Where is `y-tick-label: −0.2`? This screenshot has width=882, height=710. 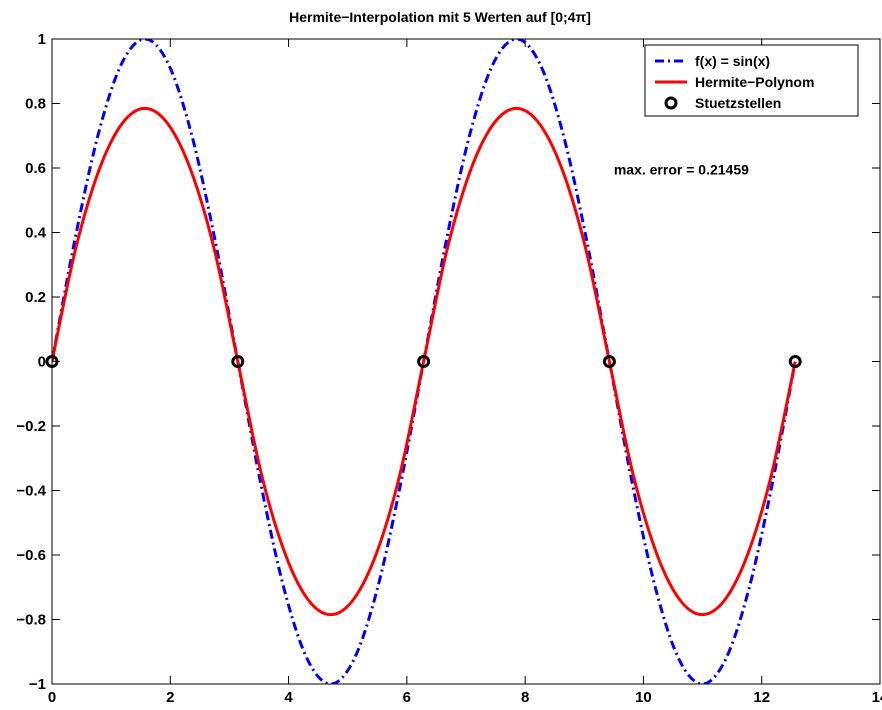
y-tick-label: −0.2 is located at coordinates (31, 426).